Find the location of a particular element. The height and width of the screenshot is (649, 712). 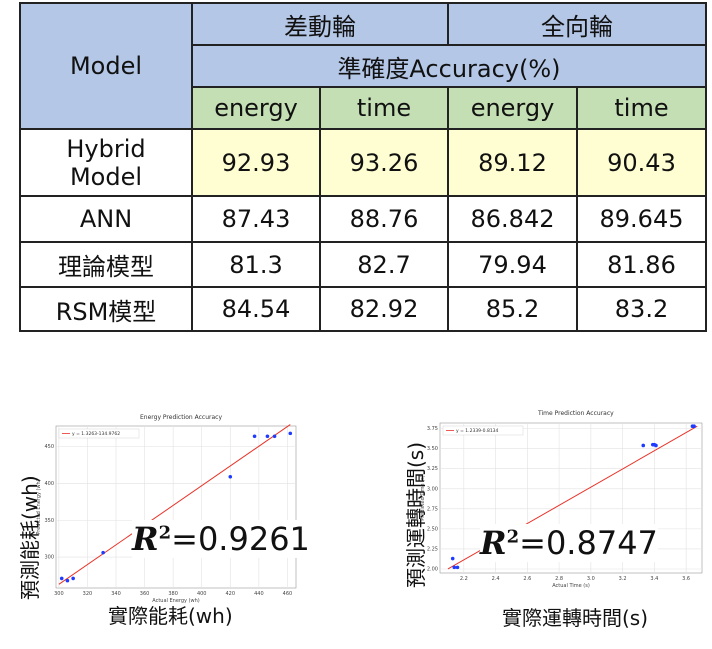

row-model-name: ANN is located at coordinates (106, 219).